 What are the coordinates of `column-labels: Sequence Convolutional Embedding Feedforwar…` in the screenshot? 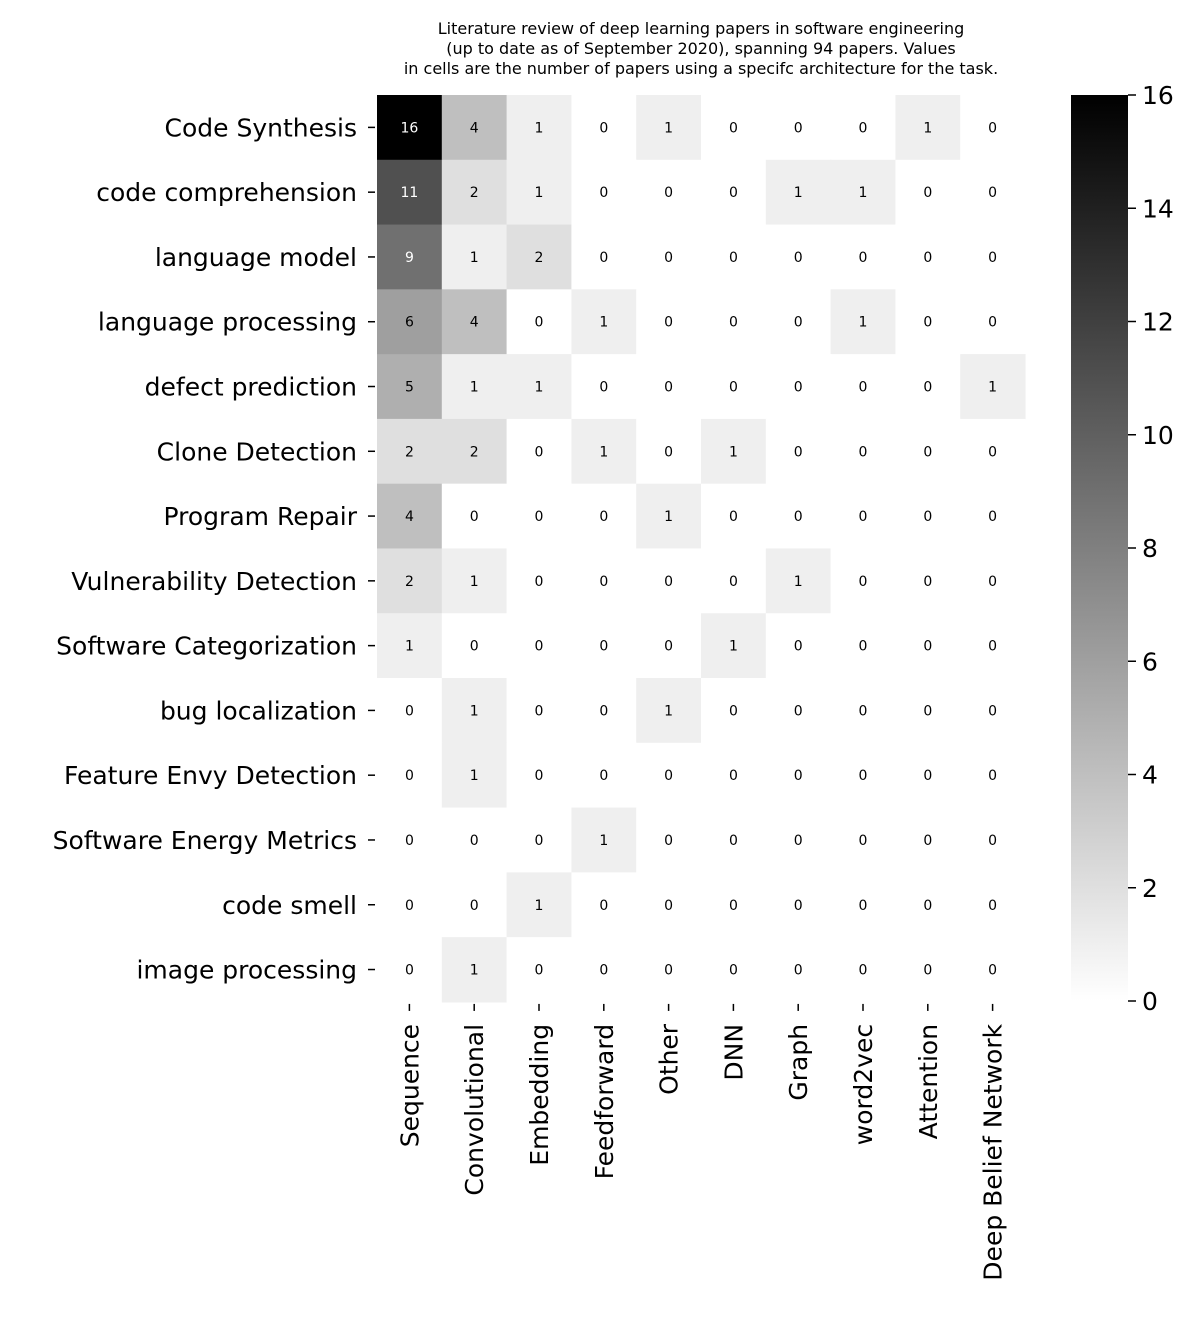 It's located at (701, 1142).